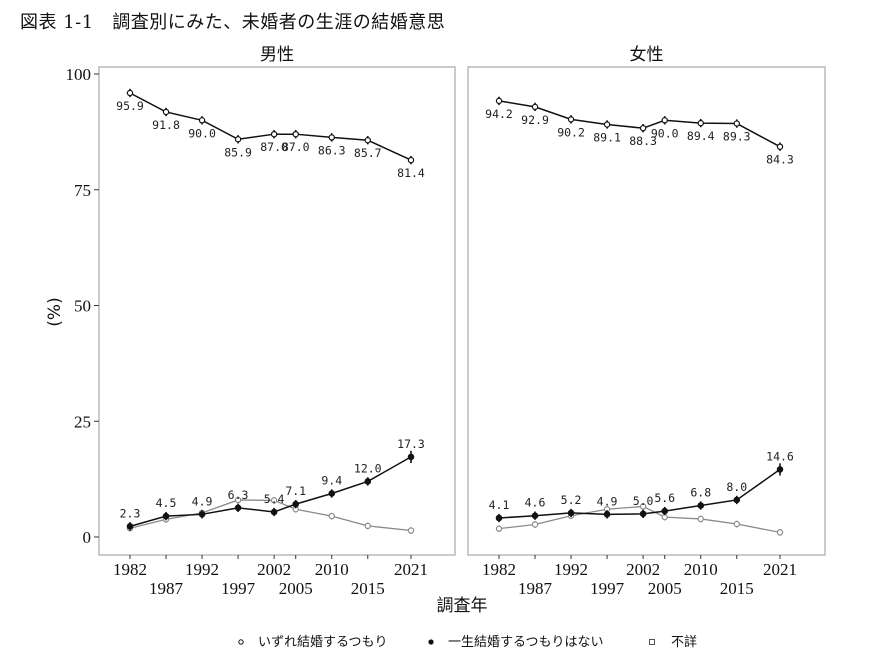 This screenshot has width=870, height=656. Describe the element at coordinates (462, 606) in the screenshot. I see `x-axis-title: 調査年` at that location.